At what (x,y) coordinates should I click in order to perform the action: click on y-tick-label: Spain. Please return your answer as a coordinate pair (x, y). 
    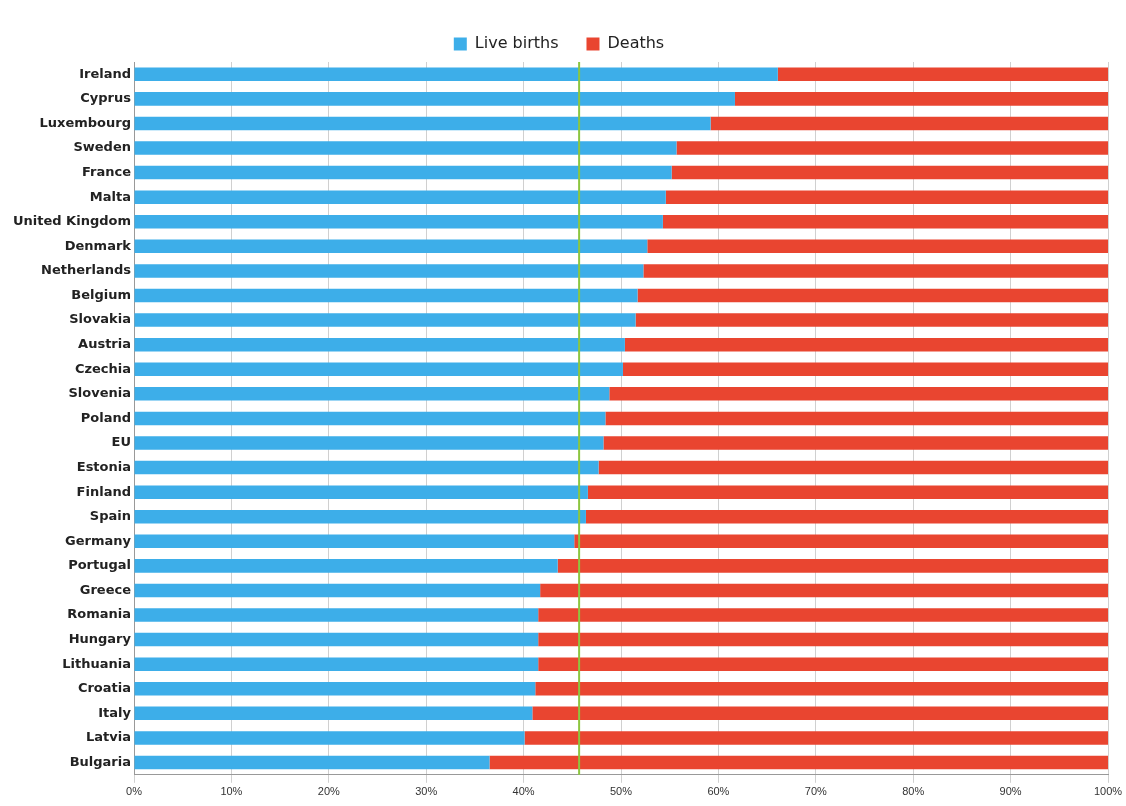
    Looking at the image, I should click on (110, 516).